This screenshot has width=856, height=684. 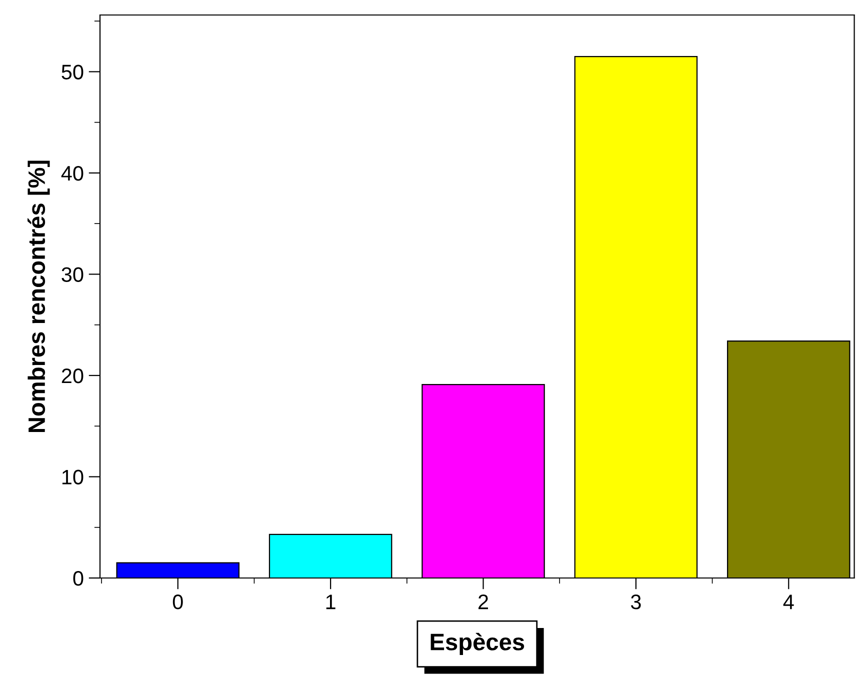 I want to click on y-tick-label: 10, so click(x=73, y=477).